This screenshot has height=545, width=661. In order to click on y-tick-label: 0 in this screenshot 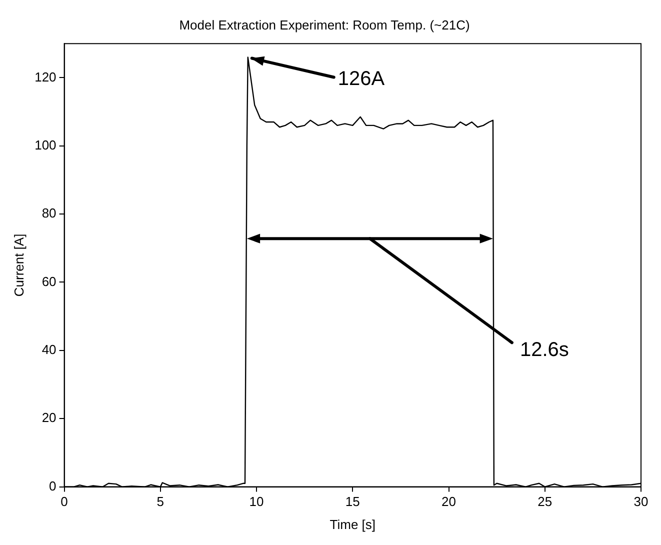, I will do `click(52, 486)`.